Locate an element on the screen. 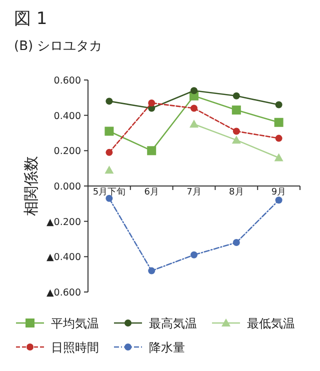 The width and height of the screenshot is (320, 371). y-tick-label: 0.600 is located at coordinates (67, 81).